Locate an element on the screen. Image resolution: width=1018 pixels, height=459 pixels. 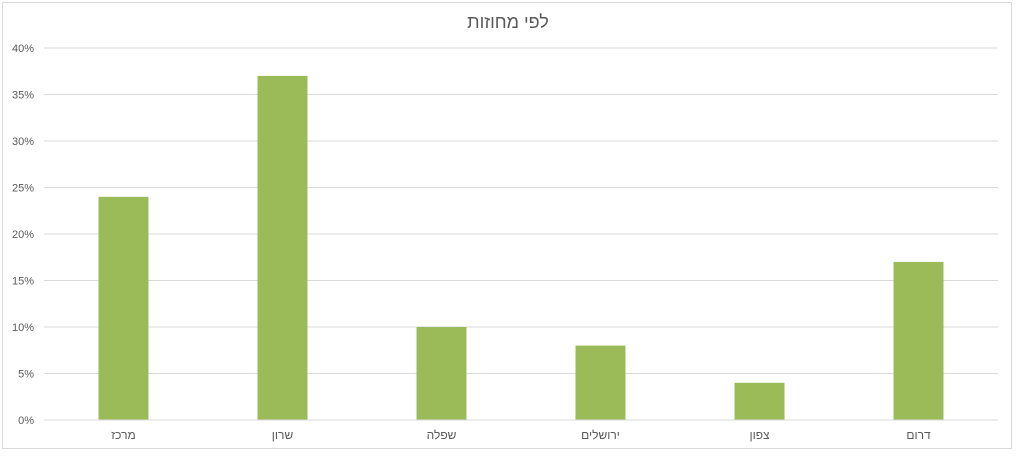
y-tick-label: 40% is located at coordinates (23, 49).